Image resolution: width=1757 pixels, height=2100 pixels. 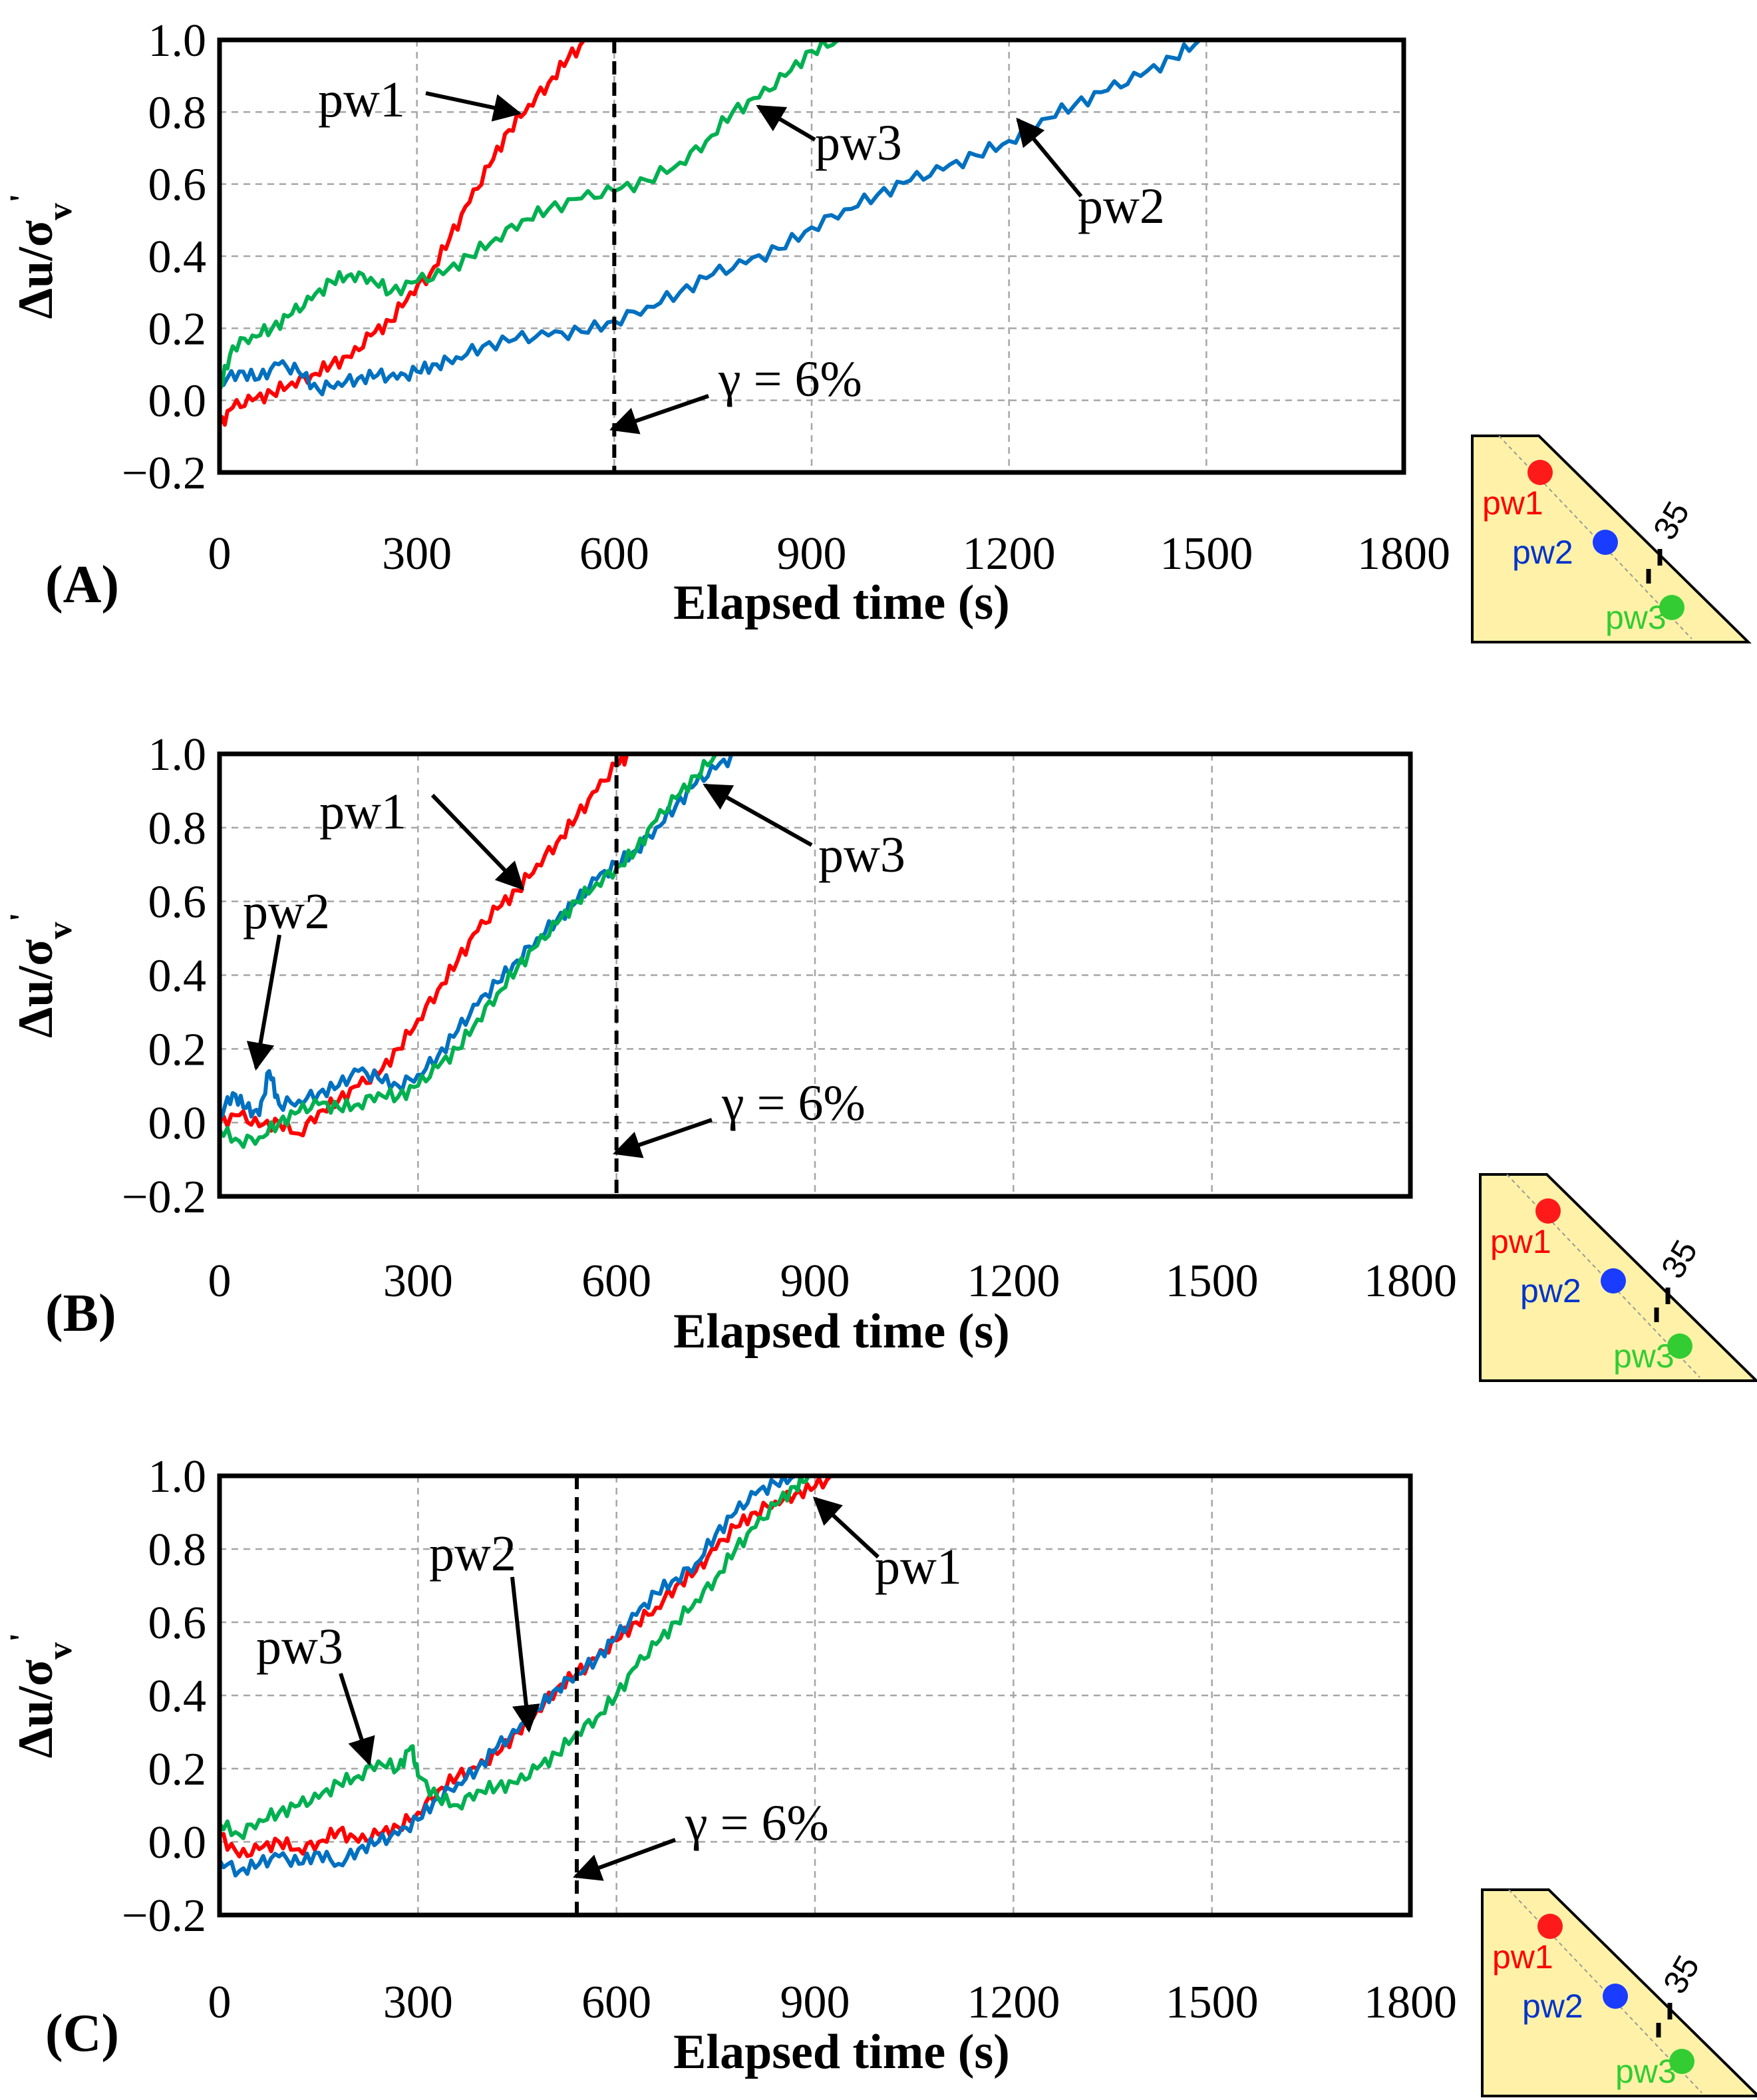 What do you see at coordinates (81, 1314) in the screenshot?
I see `panel-label: (B)` at bounding box center [81, 1314].